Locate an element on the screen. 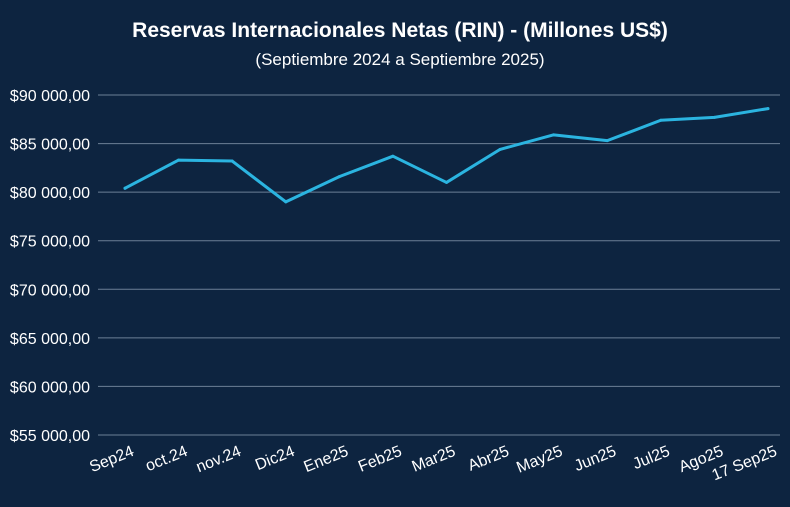  y-tick-label: $75 000,00 is located at coordinates (50, 242).